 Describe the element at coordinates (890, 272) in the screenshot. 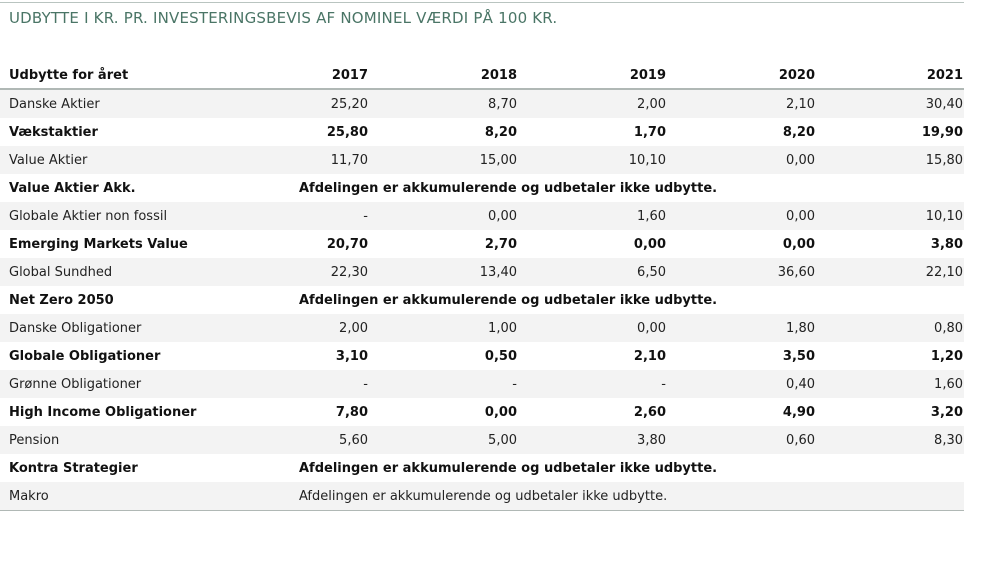

I see `dividend-value: 22,10` at that location.